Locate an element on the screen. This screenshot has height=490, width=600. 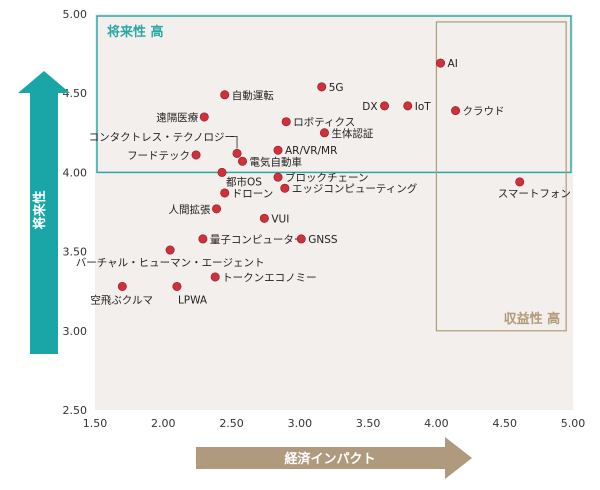
point-label: 都市OS is located at coordinates (244, 181).